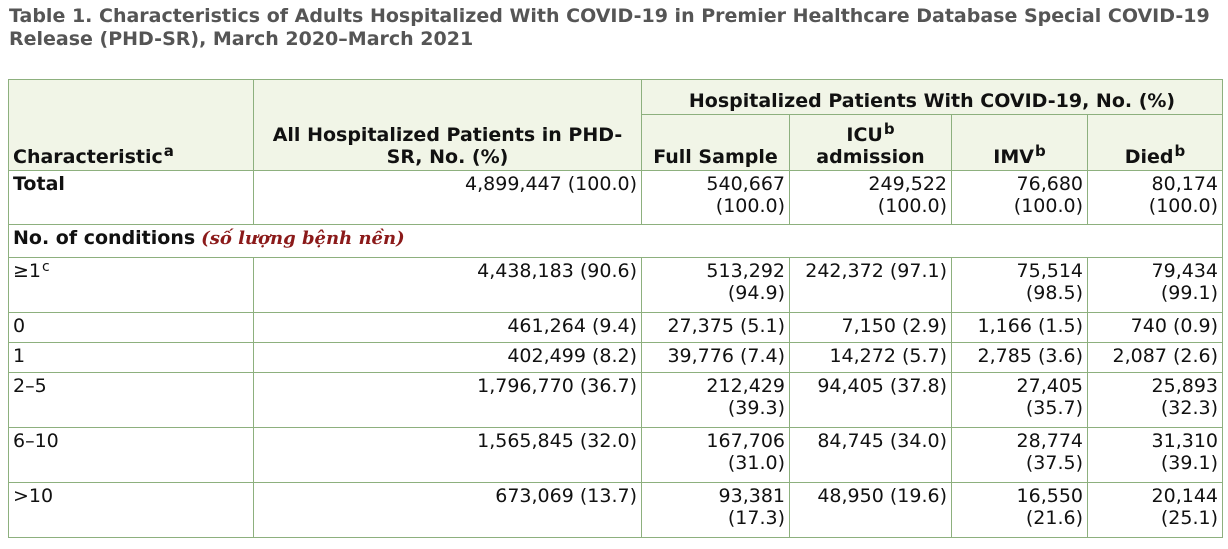 The image size is (1228, 549). I want to click on cell-all: 461,264 (9.4), so click(447, 327).